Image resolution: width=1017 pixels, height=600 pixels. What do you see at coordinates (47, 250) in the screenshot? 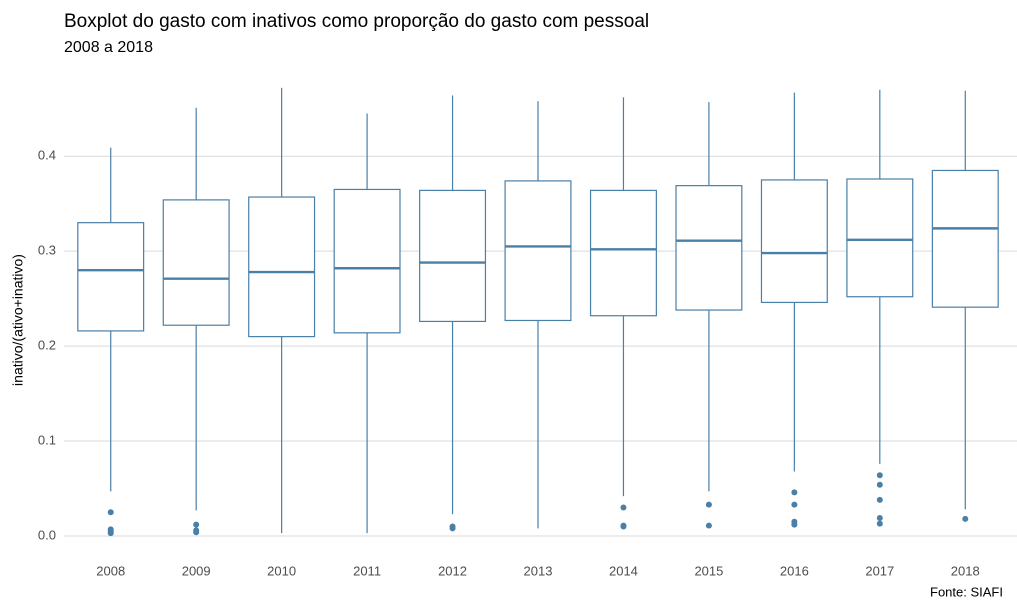
I see `y-tick-label: 0.3` at bounding box center [47, 250].